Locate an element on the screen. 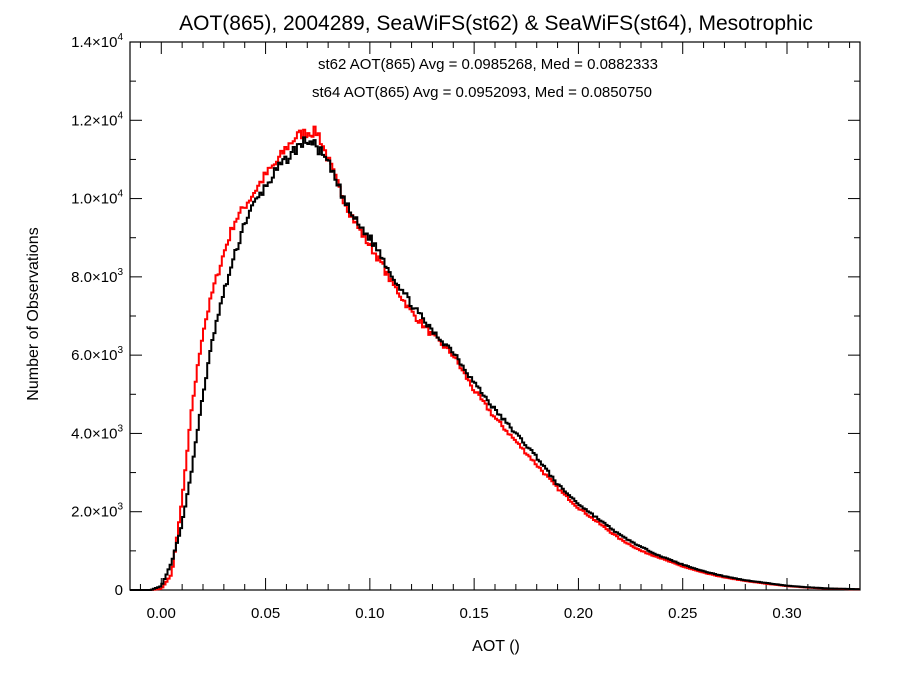  y-tick-mantissa: 1.0×10 is located at coordinates (94, 199).